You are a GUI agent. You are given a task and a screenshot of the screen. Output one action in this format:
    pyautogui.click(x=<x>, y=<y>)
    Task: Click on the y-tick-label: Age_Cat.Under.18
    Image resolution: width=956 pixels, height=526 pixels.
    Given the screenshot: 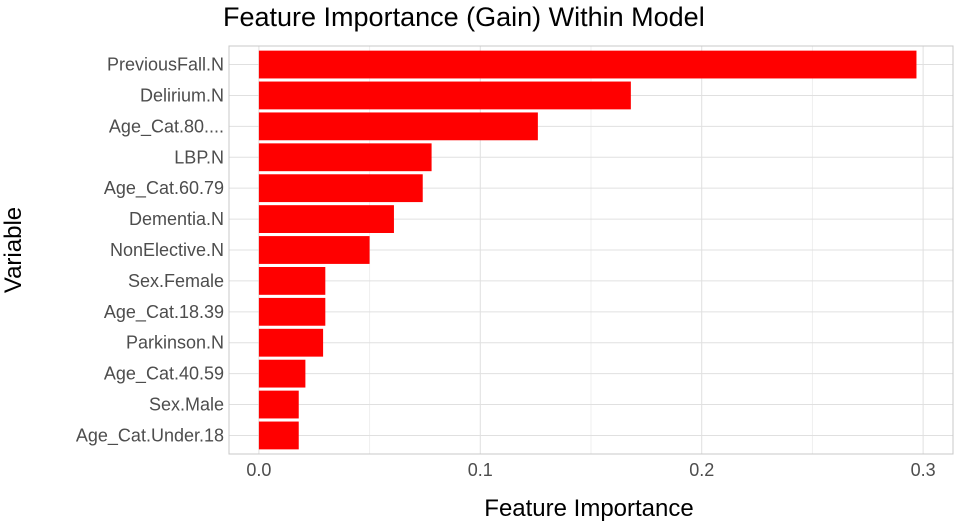 What is the action you would take?
    pyautogui.click(x=150, y=435)
    